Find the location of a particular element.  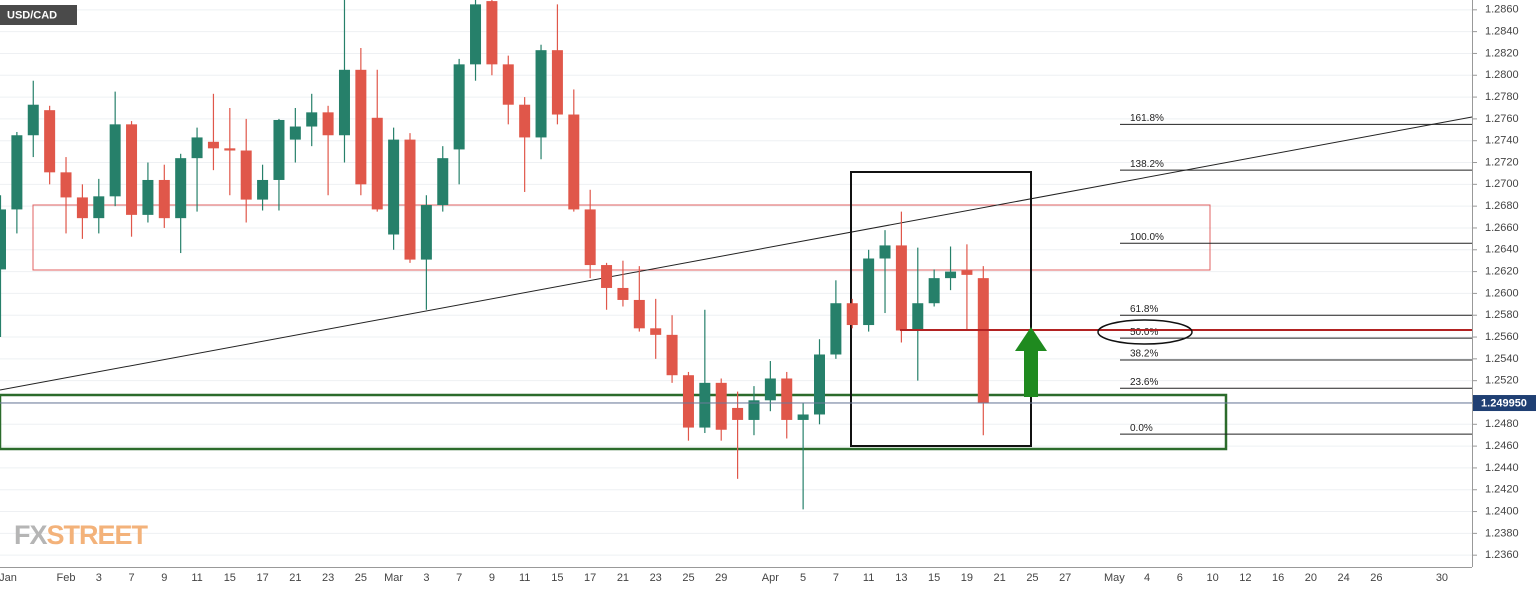

fib-level-label: 23.6% is located at coordinates (1144, 382).